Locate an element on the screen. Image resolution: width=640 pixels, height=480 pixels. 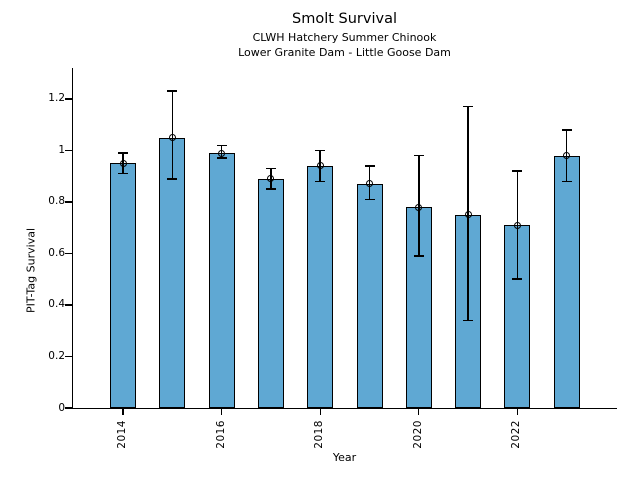
y-tick-label: 0.6 is located at coordinates (56, 252).